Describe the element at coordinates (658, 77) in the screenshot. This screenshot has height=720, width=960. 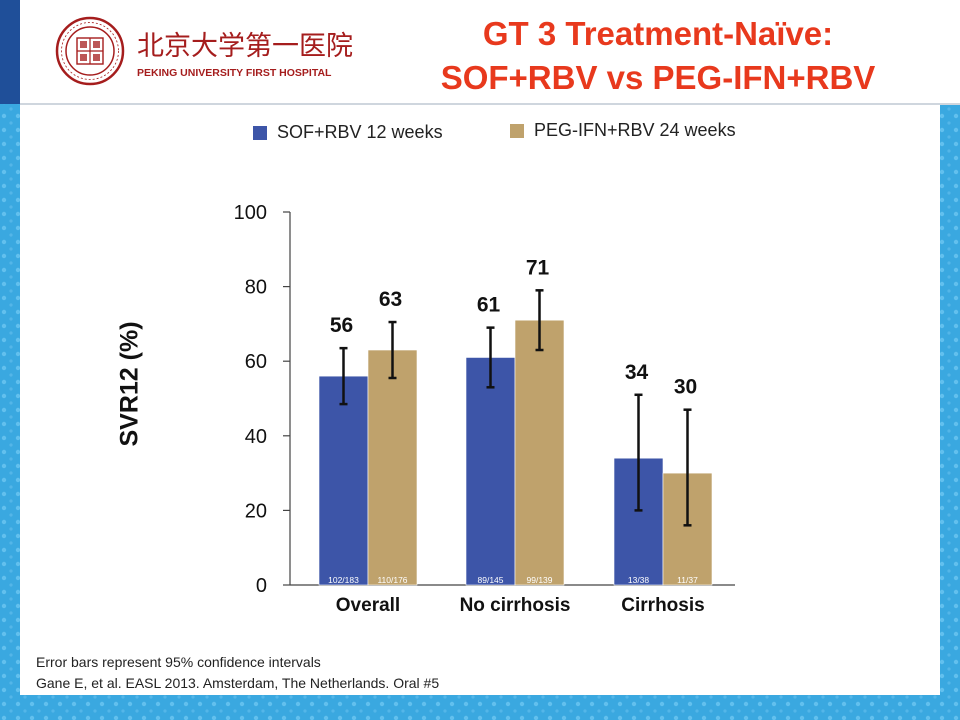
I see `slide-title-line-2: SOF+RBV vs PEG-IFN+RBV` at that location.